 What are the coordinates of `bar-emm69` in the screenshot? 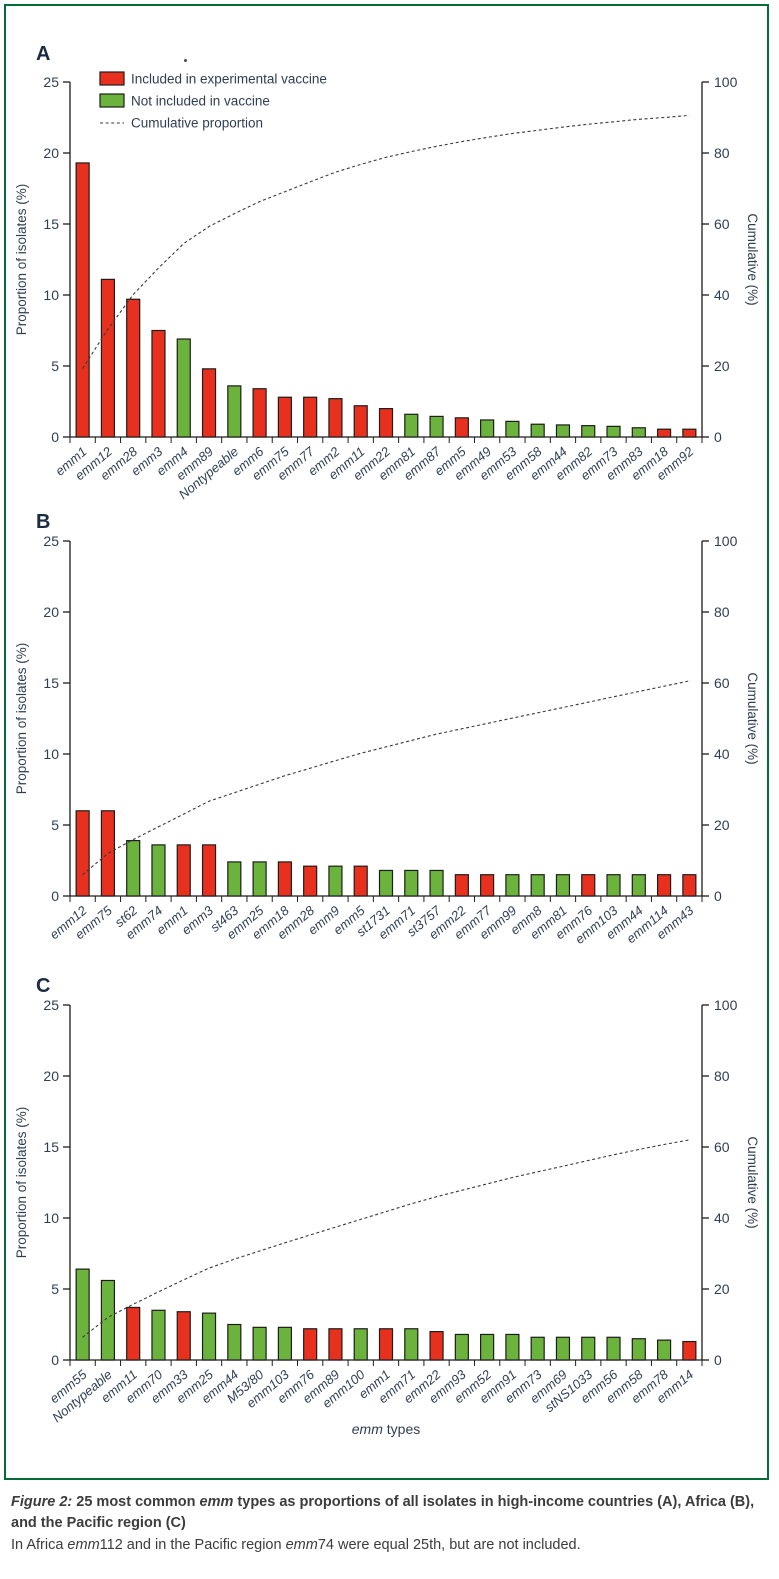 It's located at (563, 1348).